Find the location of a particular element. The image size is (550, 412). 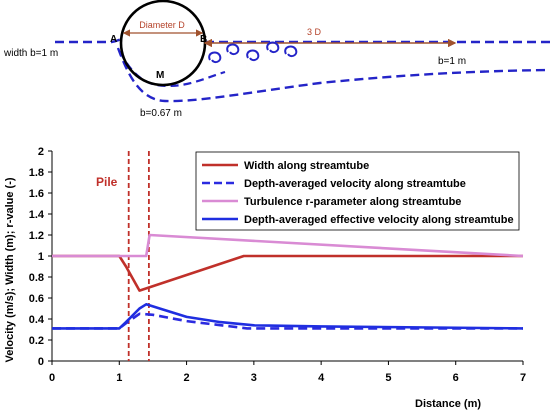

x-tick-label: 7 is located at coordinates (523, 378).